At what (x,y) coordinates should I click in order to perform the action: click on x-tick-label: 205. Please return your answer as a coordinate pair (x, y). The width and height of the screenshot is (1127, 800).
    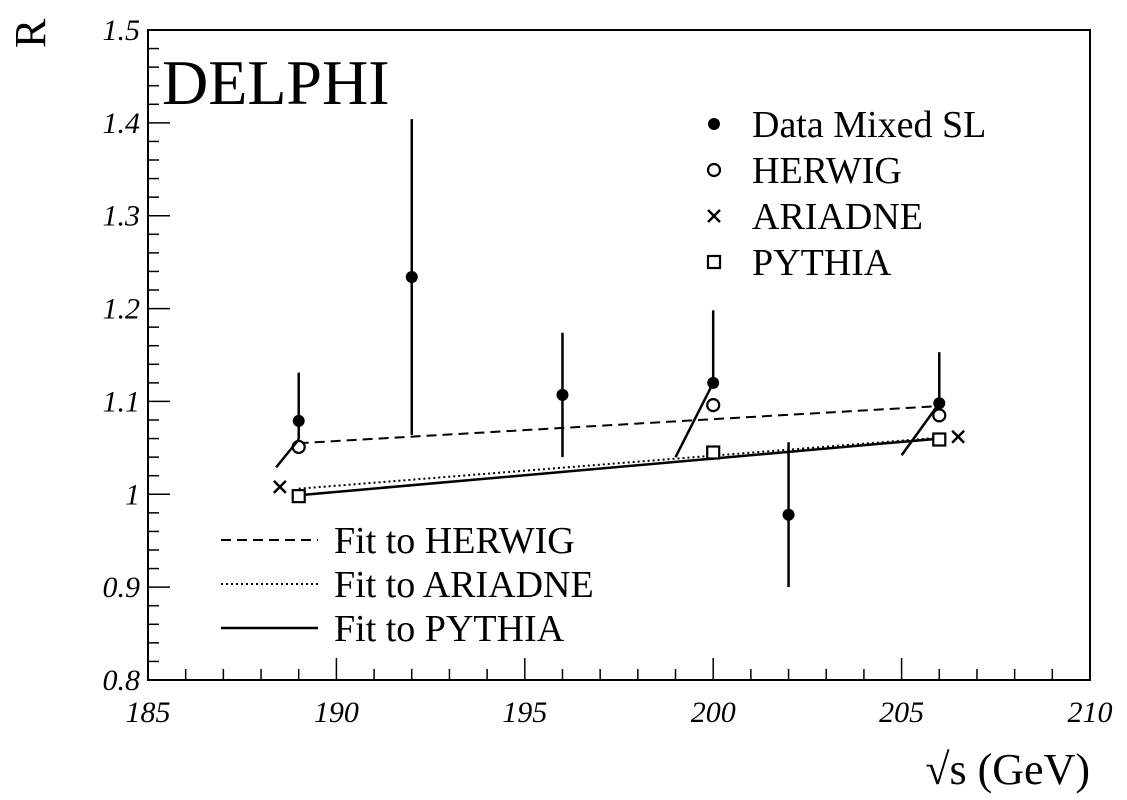
    Looking at the image, I should click on (901, 712).